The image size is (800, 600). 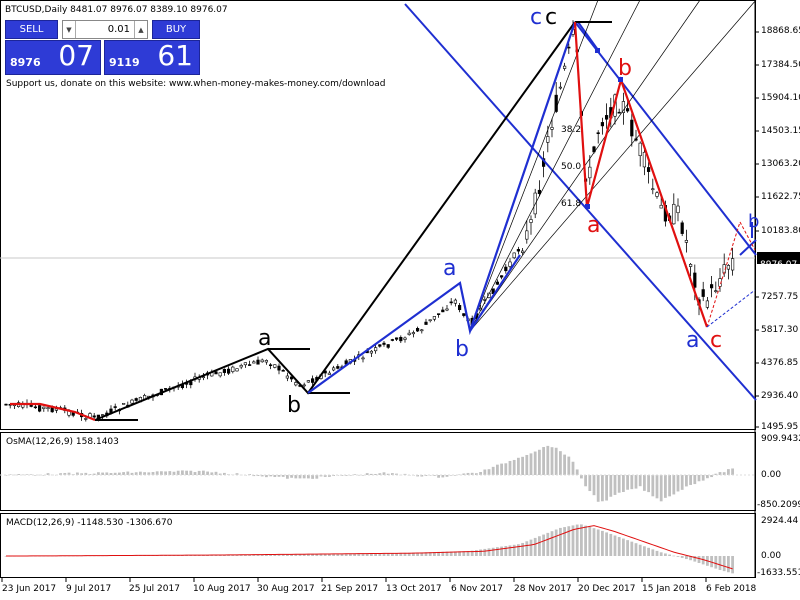 What do you see at coordinates (754, 221) in the screenshot?
I see `wave-label: b` at bounding box center [754, 221].